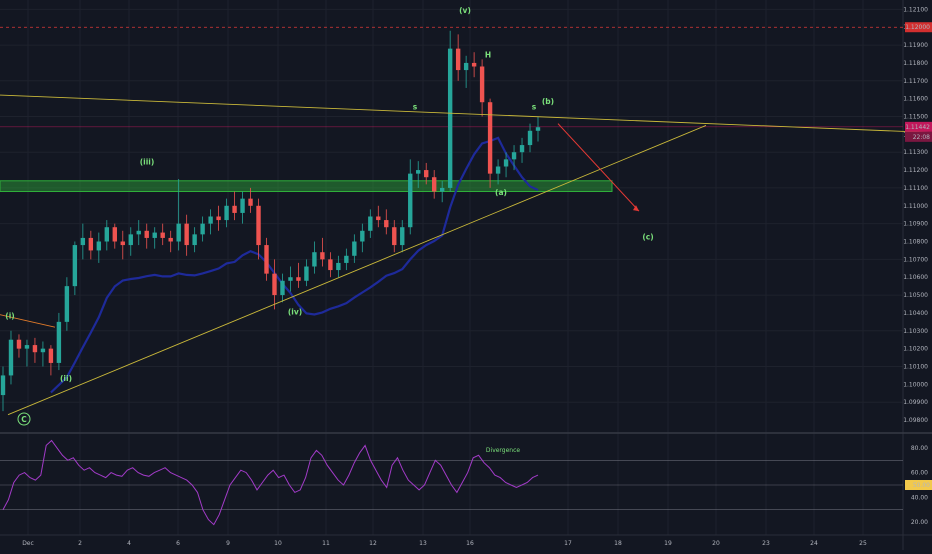 This screenshot has height=554, width=932. I want to click on price-tick-label: 1.10300, so click(915, 331).